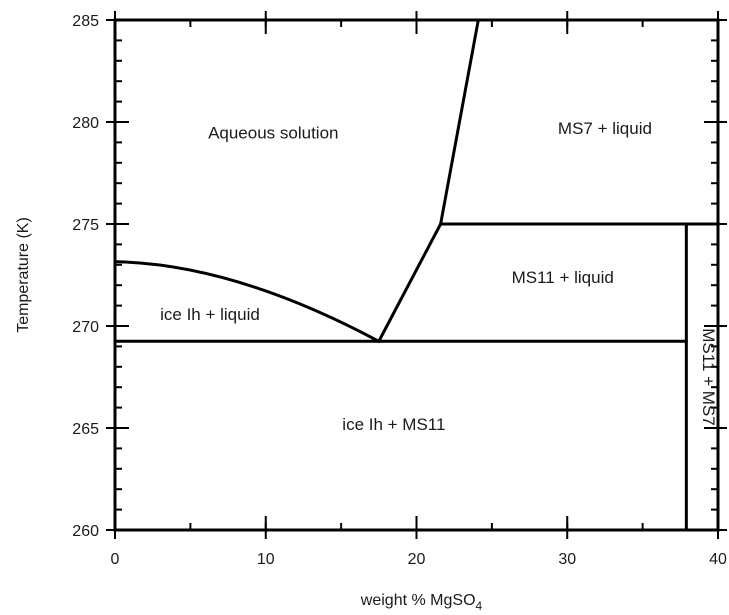 Image resolution: width=729 pixels, height=615 pixels. What do you see at coordinates (23, 275) in the screenshot?
I see `y-axis-title: Temperature (K)` at bounding box center [23, 275].